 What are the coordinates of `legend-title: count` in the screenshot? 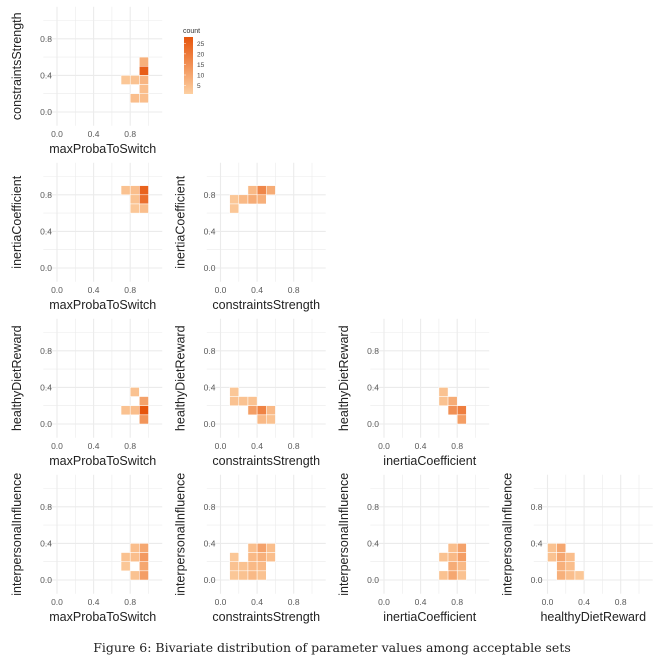 It's located at (191, 31).